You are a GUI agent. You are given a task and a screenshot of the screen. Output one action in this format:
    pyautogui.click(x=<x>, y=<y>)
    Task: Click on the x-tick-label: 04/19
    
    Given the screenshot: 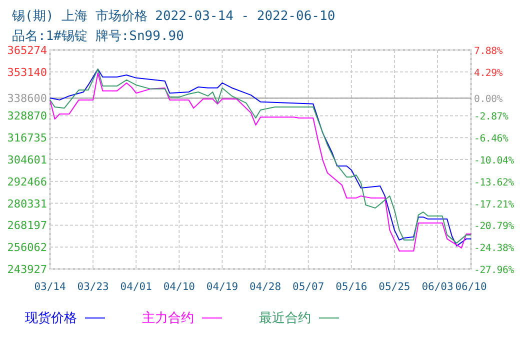 What is the action you would take?
    pyautogui.click(x=222, y=287)
    